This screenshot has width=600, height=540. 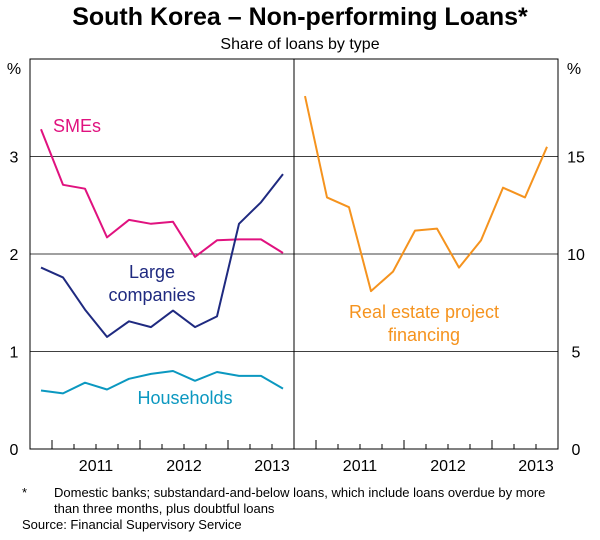 I want to click on y-tick-label-right: 5, so click(x=576, y=353).